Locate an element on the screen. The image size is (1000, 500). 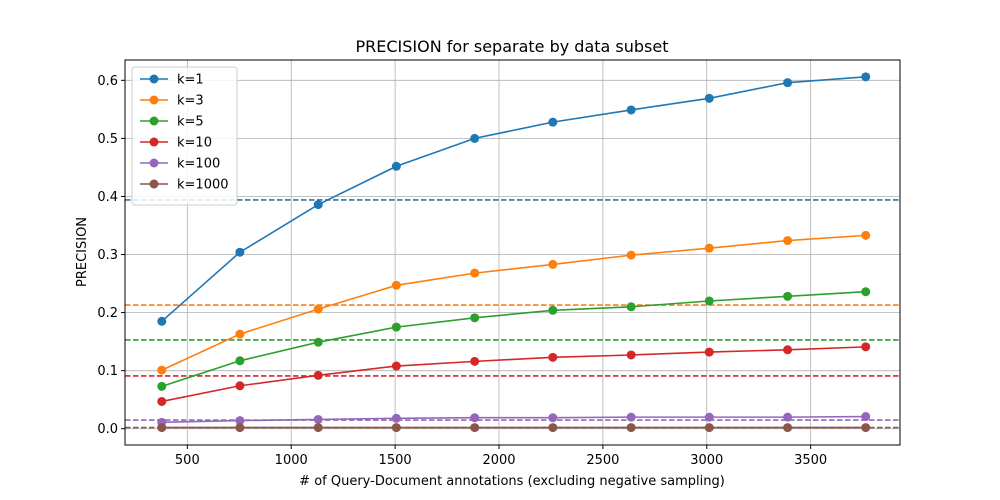
y-axis-label: PRECISION is located at coordinates (82, 252).